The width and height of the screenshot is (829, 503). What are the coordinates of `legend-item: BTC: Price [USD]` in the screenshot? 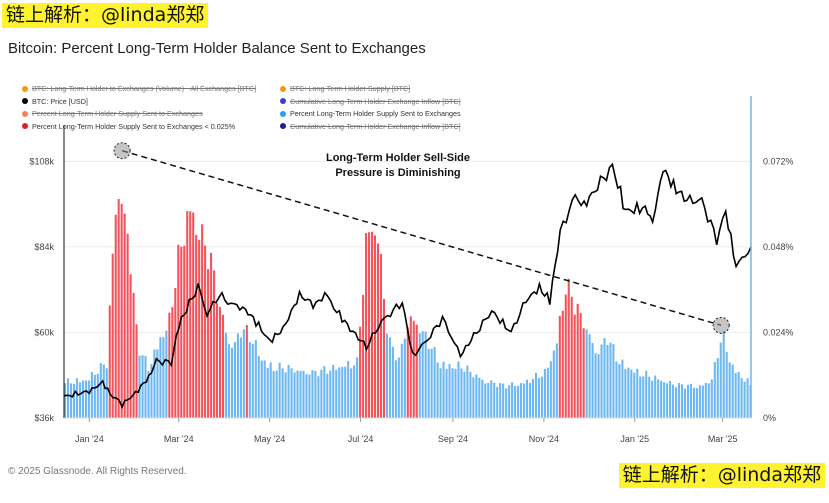 It's located at (55, 101).